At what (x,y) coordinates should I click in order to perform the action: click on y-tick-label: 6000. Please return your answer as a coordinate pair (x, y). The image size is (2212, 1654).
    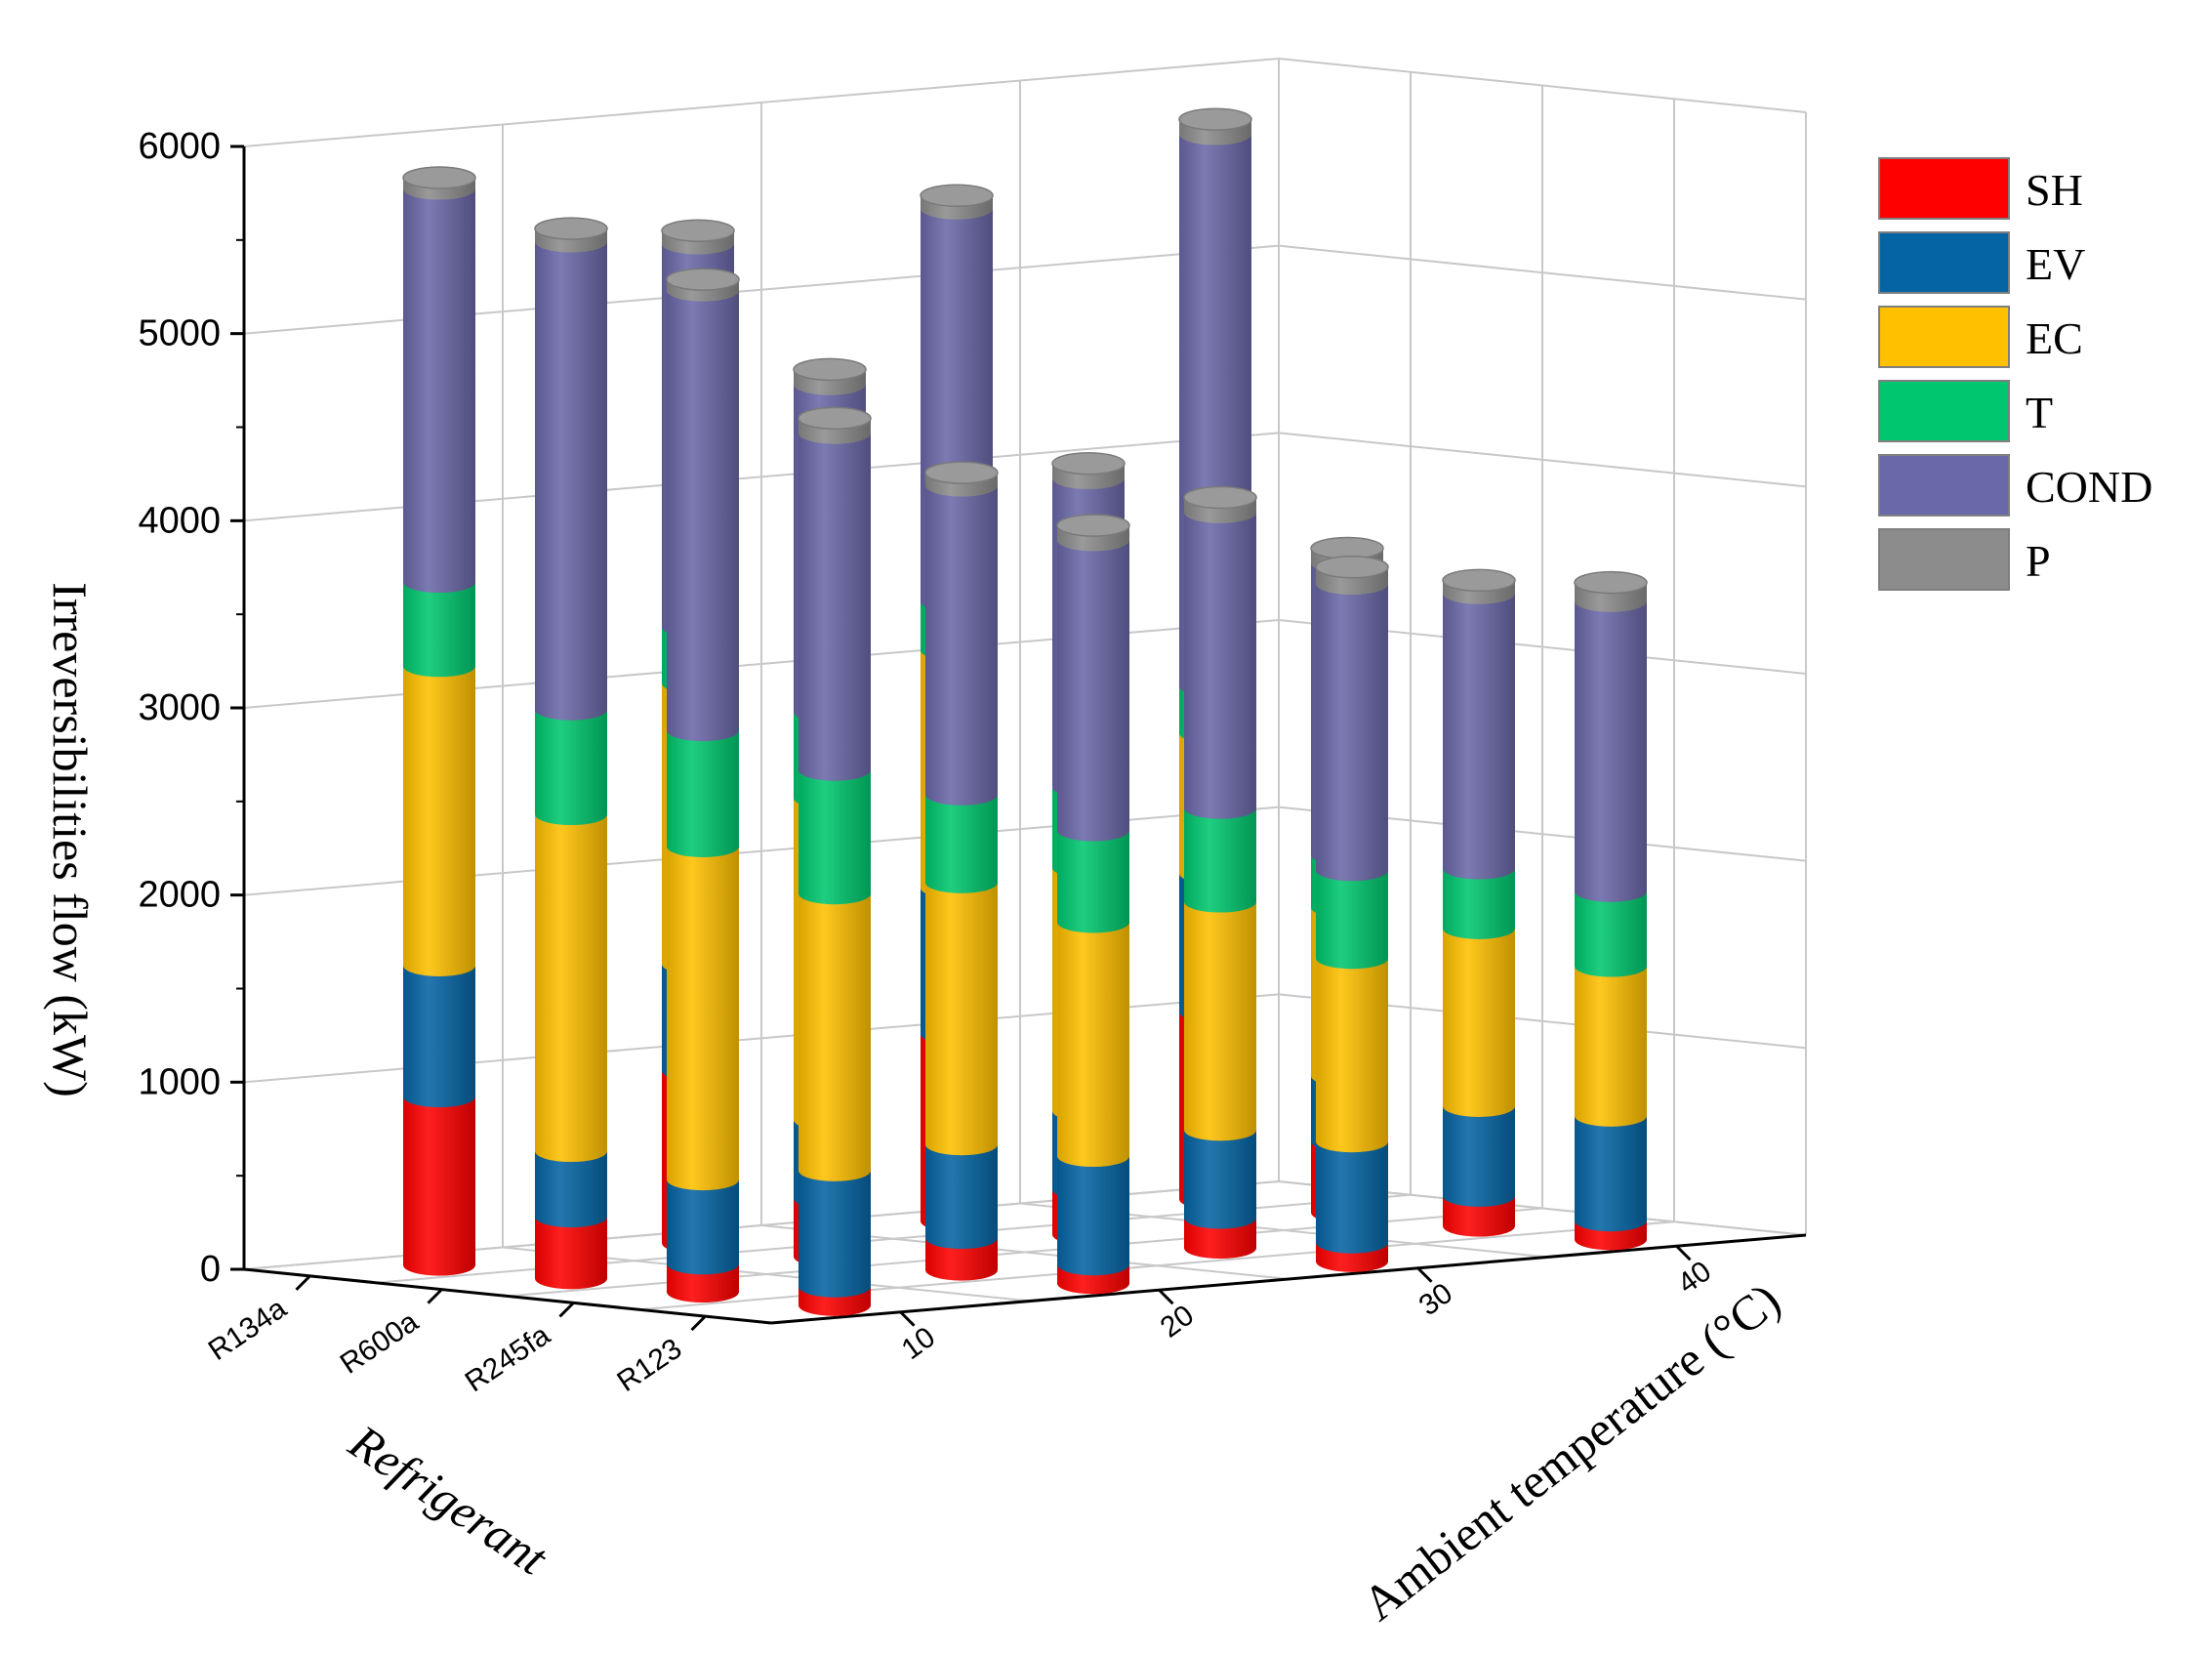
    Looking at the image, I should click on (179, 147).